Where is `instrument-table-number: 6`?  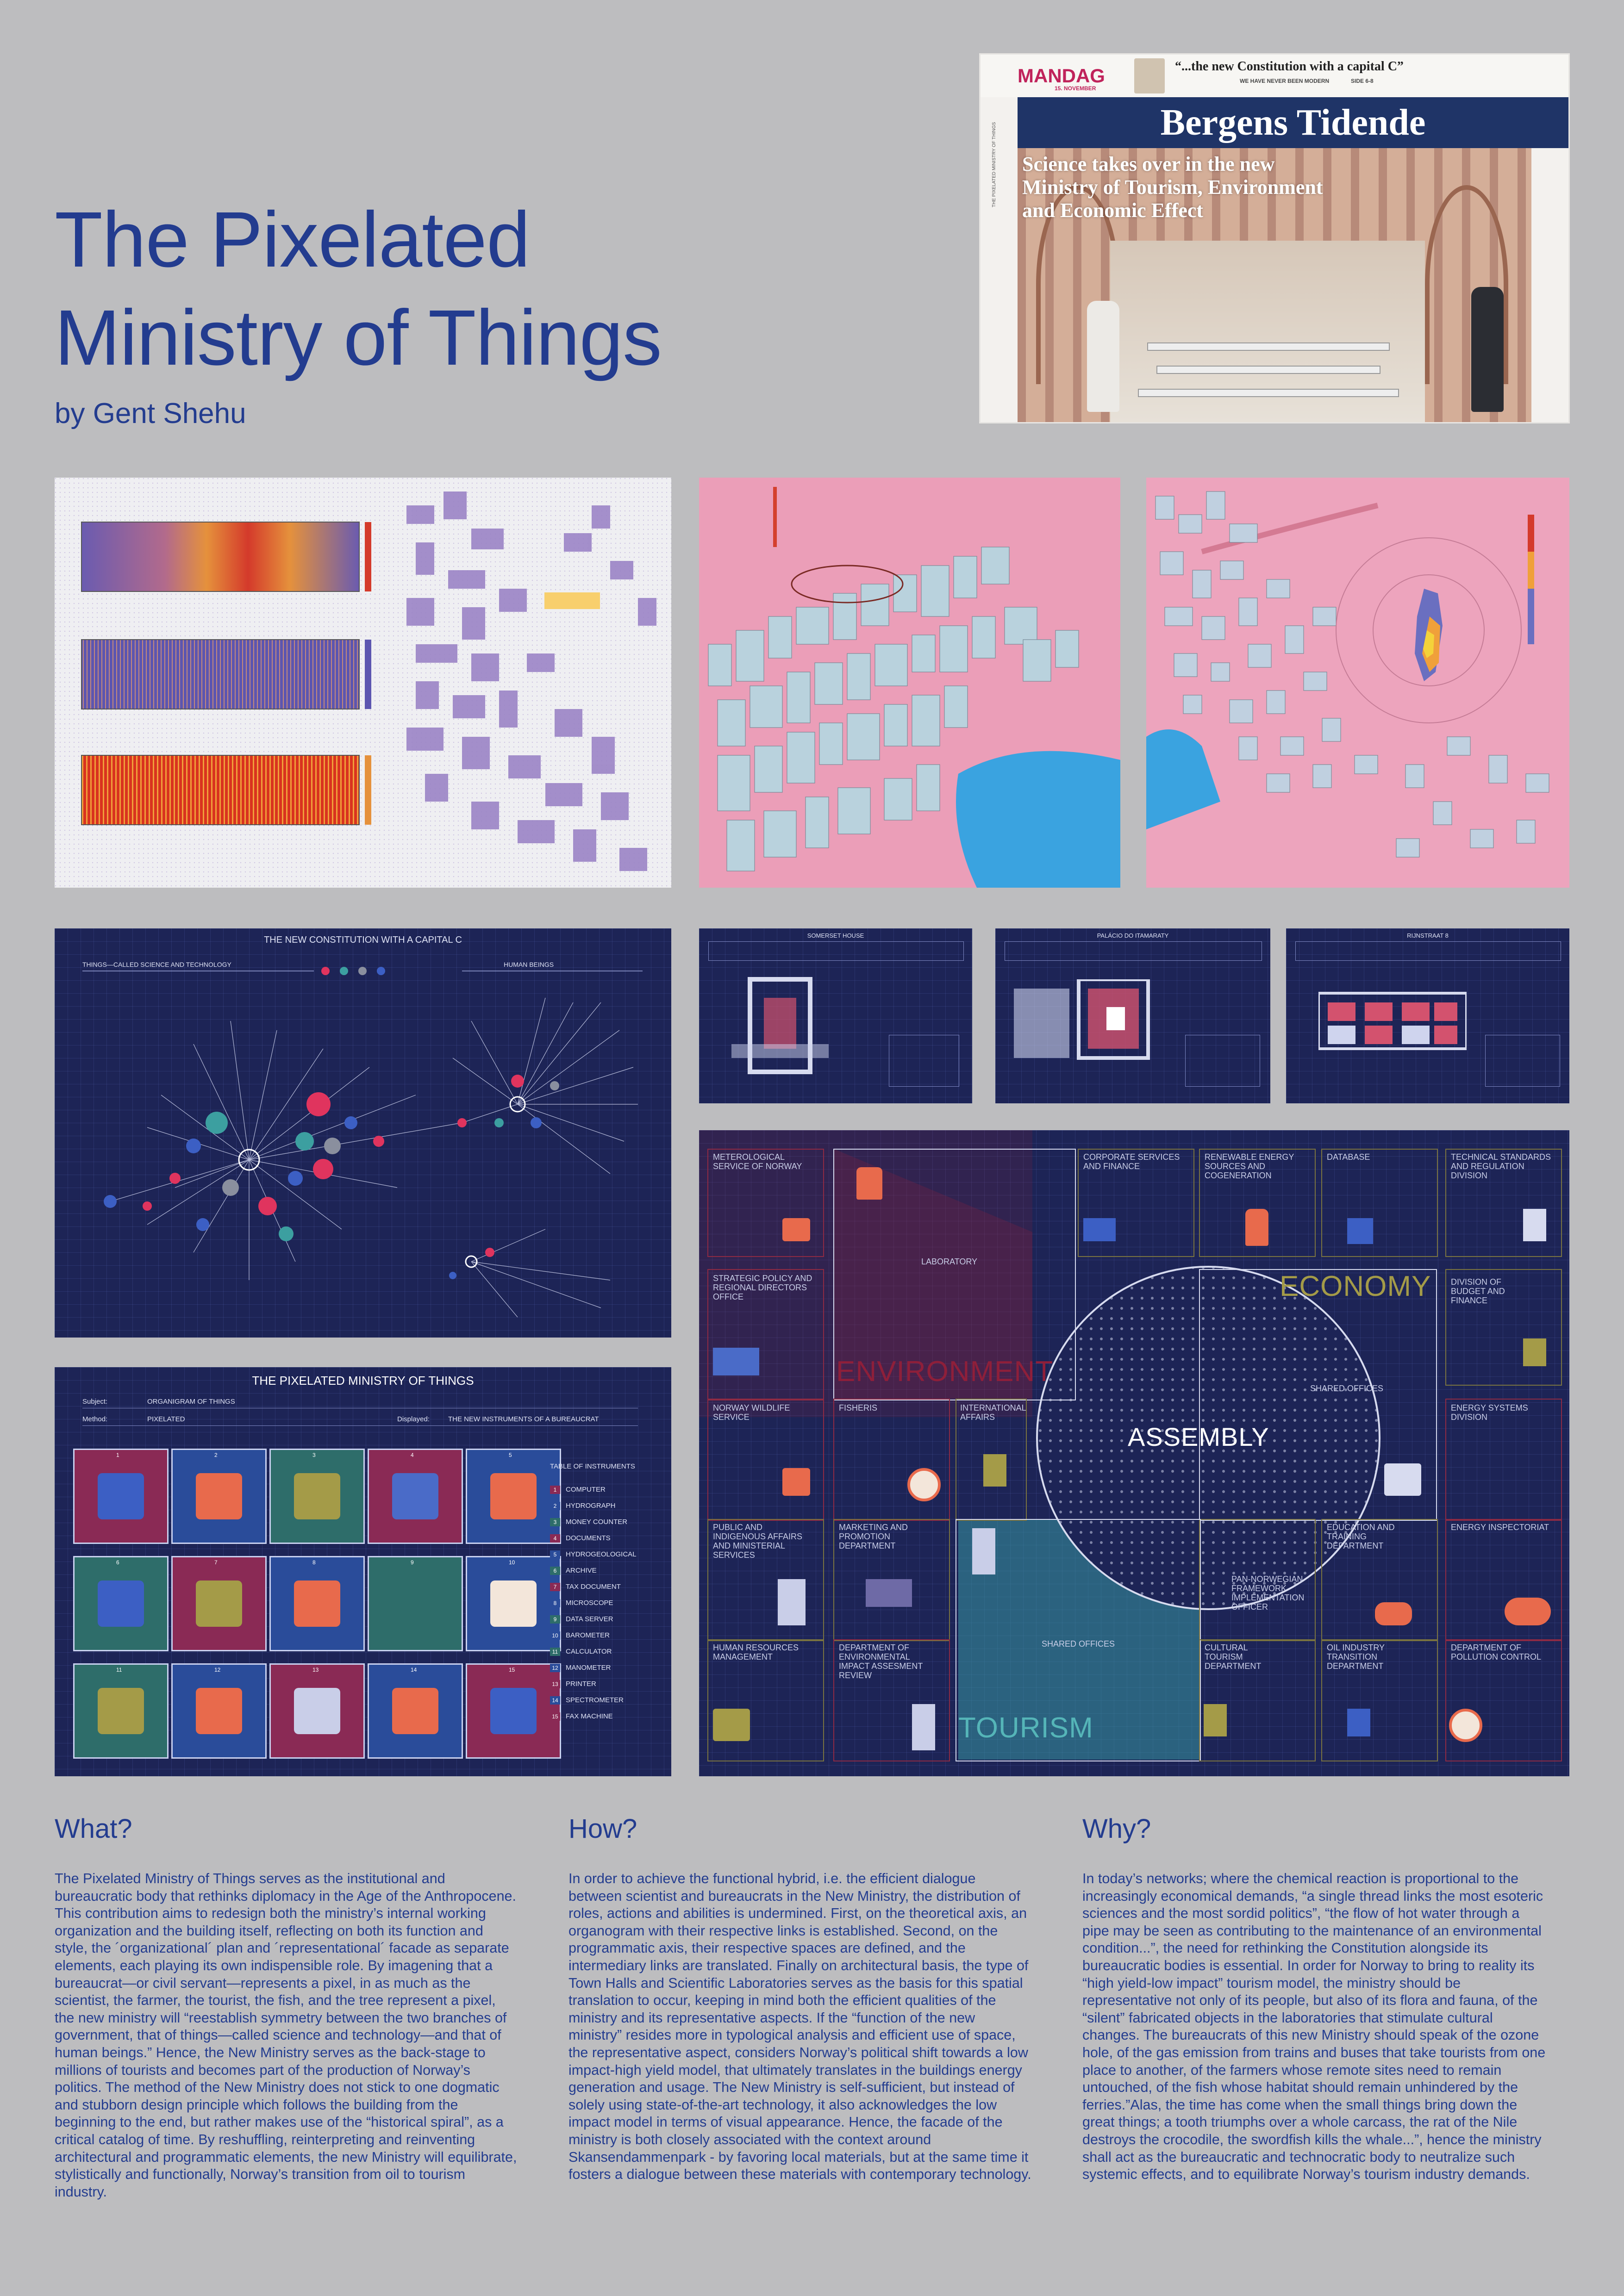
instrument-table-number: 6 is located at coordinates (555, 1571).